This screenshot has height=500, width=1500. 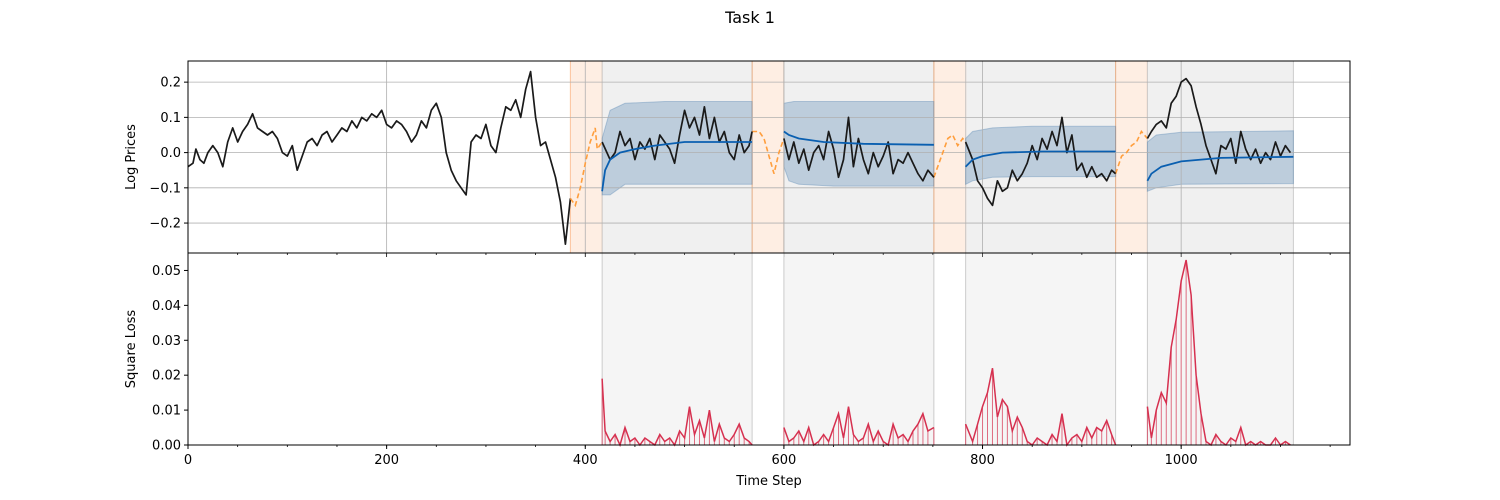 What do you see at coordinates (166, 306) in the screenshot?
I see `square-loss-ytick-label: 0.04` at bounding box center [166, 306].